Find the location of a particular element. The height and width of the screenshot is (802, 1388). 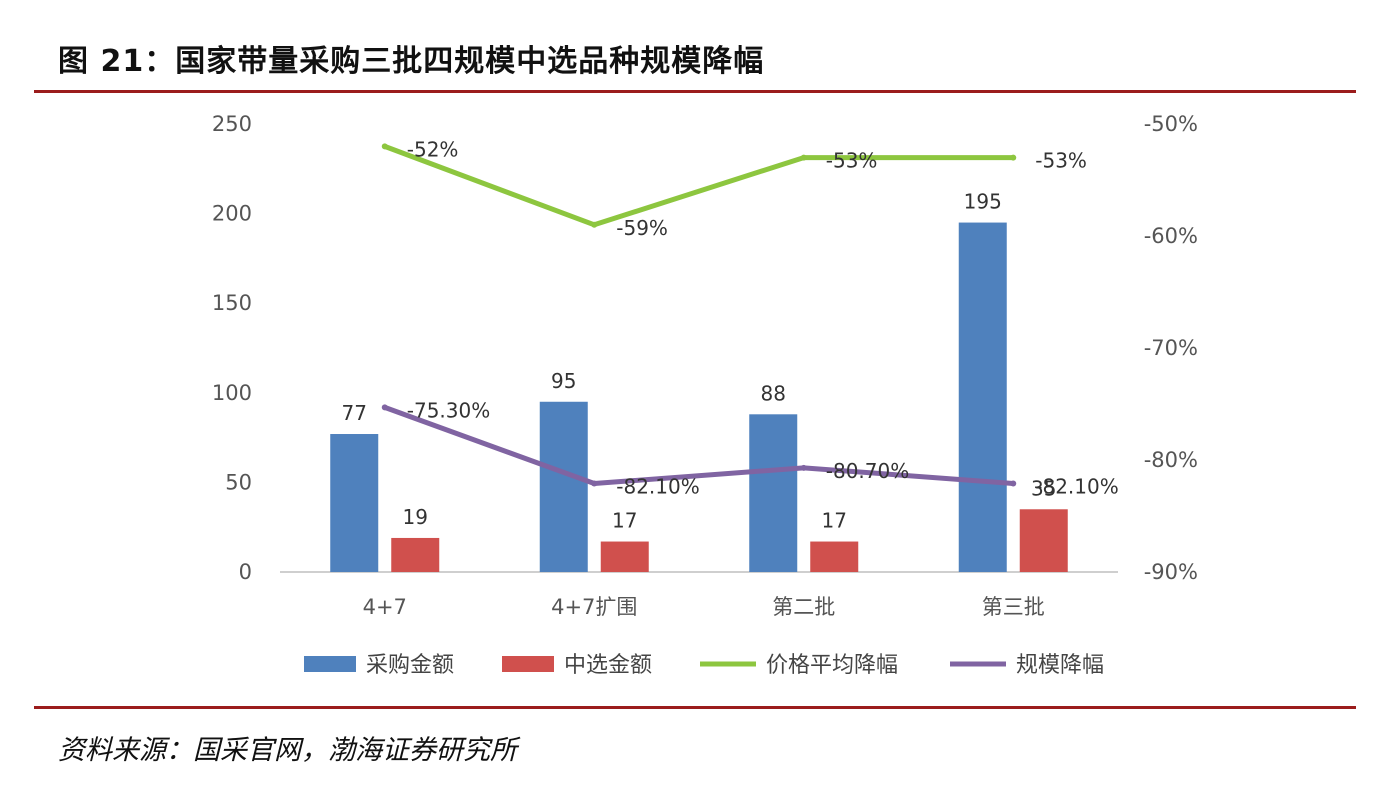

y-right-tick-label: -70% is located at coordinates (1171, 348).